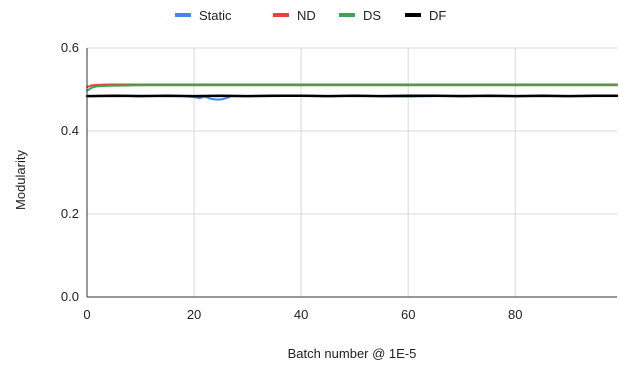  Describe the element at coordinates (281, 15) in the screenshot. I see `legend-swatch-nd` at that location.